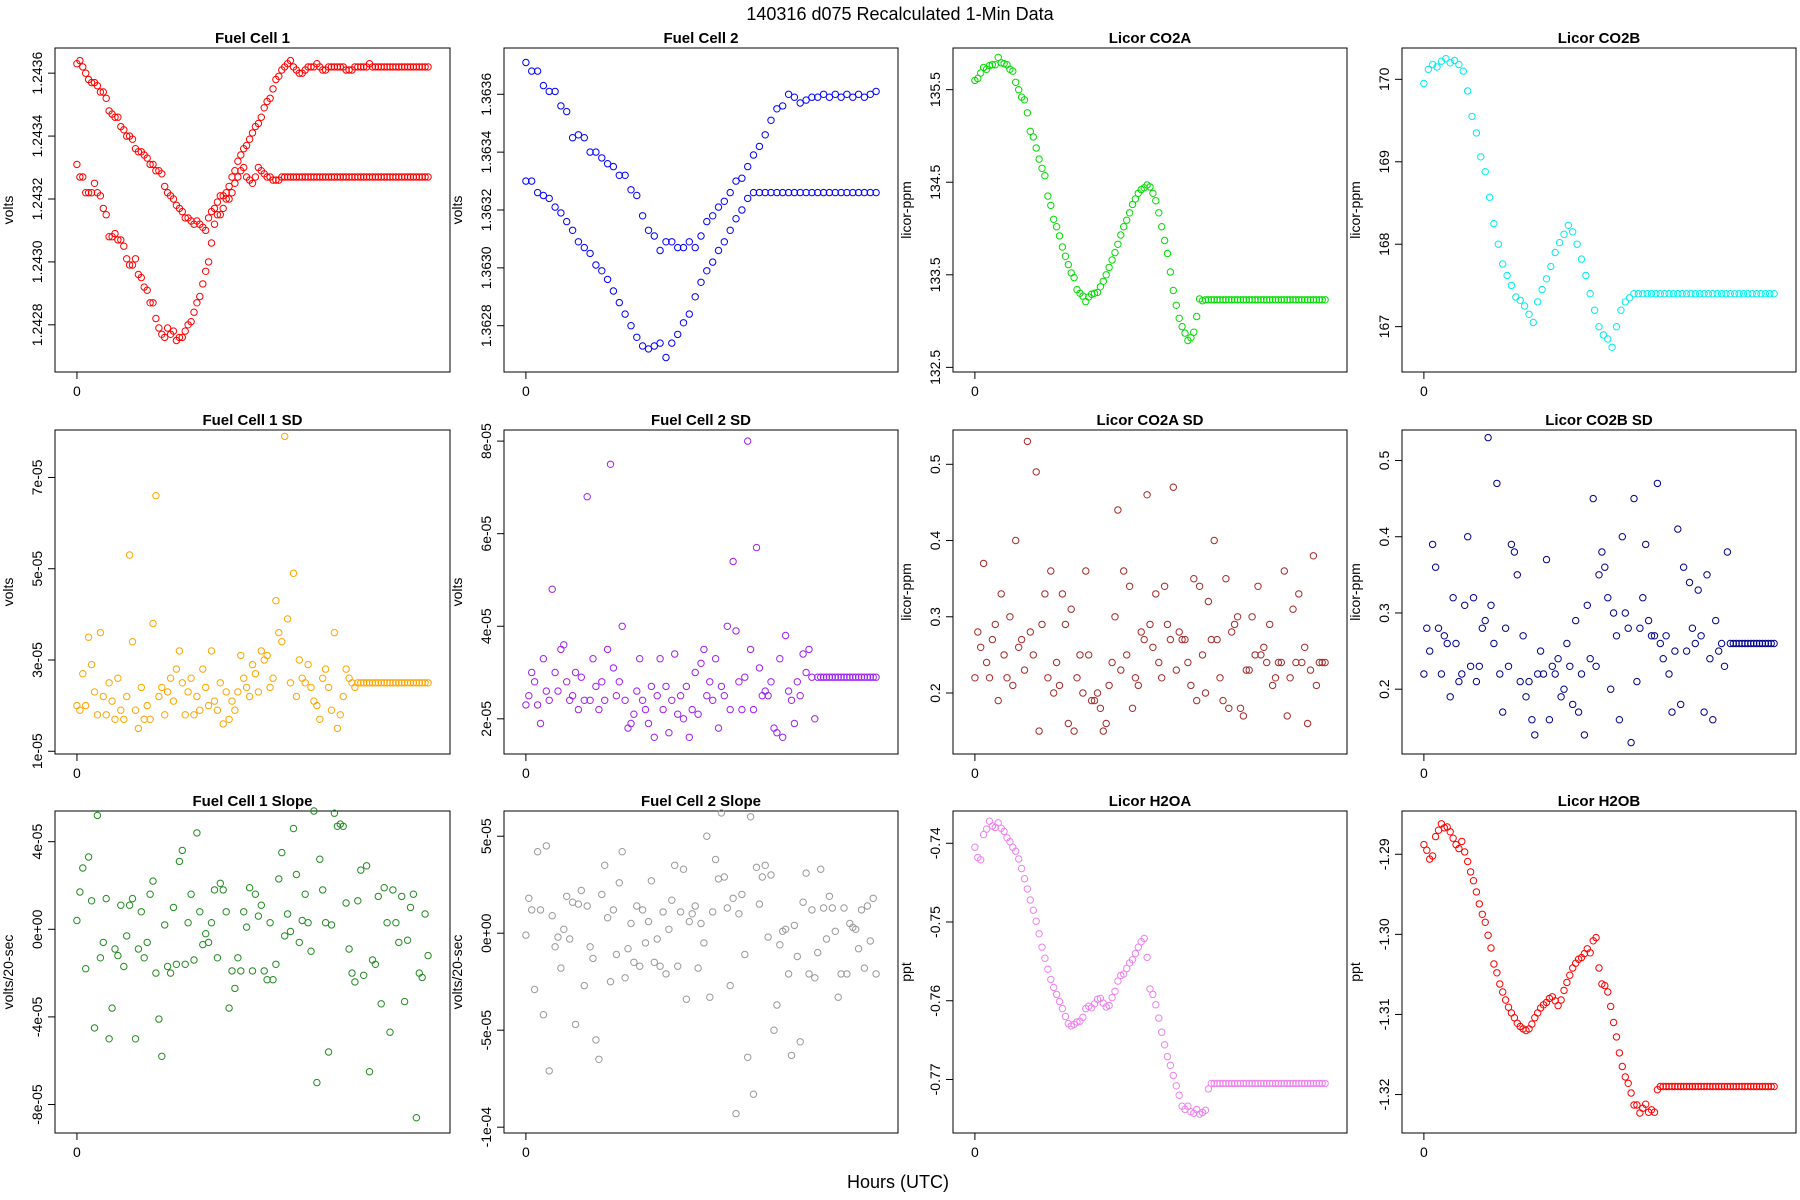 This screenshot has height=1200, width=1800. Describe the element at coordinates (1384, 854) in the screenshot. I see `y-tick-label: -1.29` at that location.